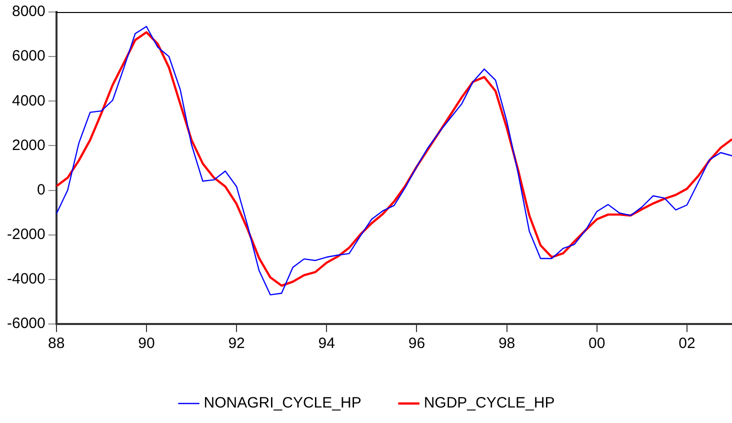 The width and height of the screenshot is (732, 423). Describe the element at coordinates (29, 56) in the screenshot. I see `y-tick-label: 6000` at that location.